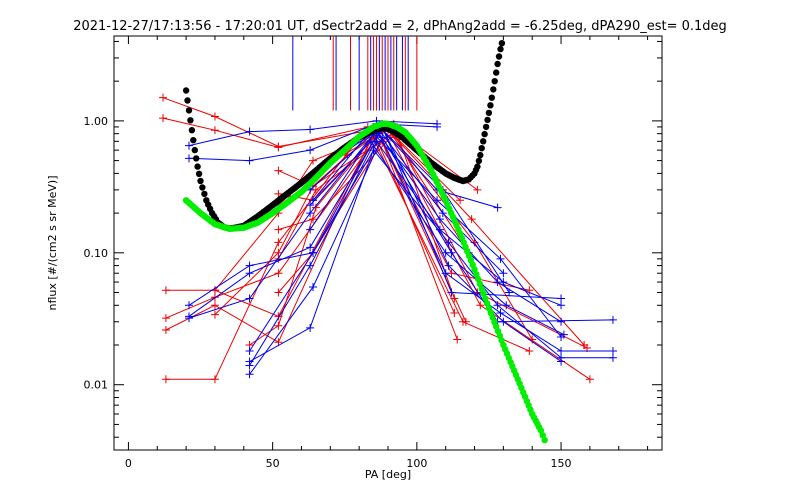 This screenshot has width=800, height=500. I want to click on x-tick-label: 150, so click(561, 463).